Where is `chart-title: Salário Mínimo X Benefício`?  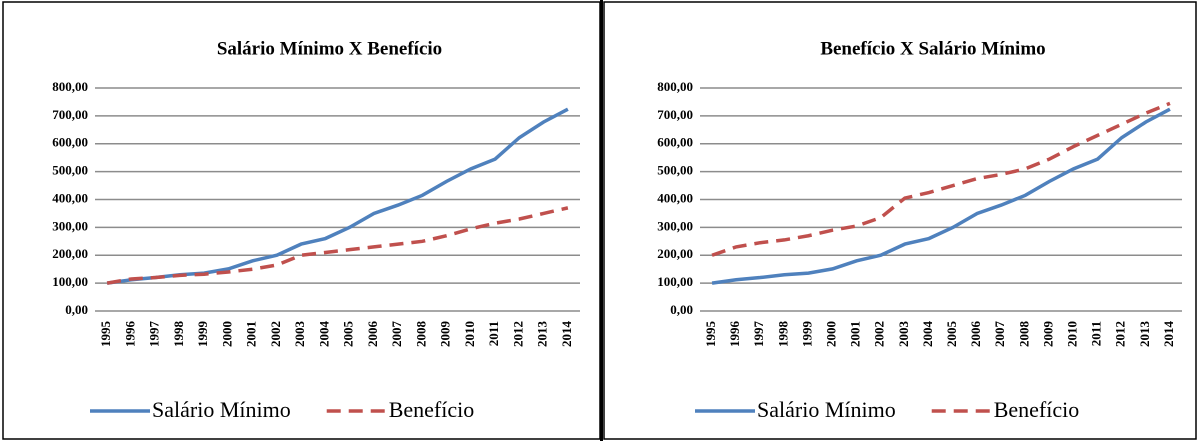
chart-title: Salário Mínimo X Benefício is located at coordinates (329, 48).